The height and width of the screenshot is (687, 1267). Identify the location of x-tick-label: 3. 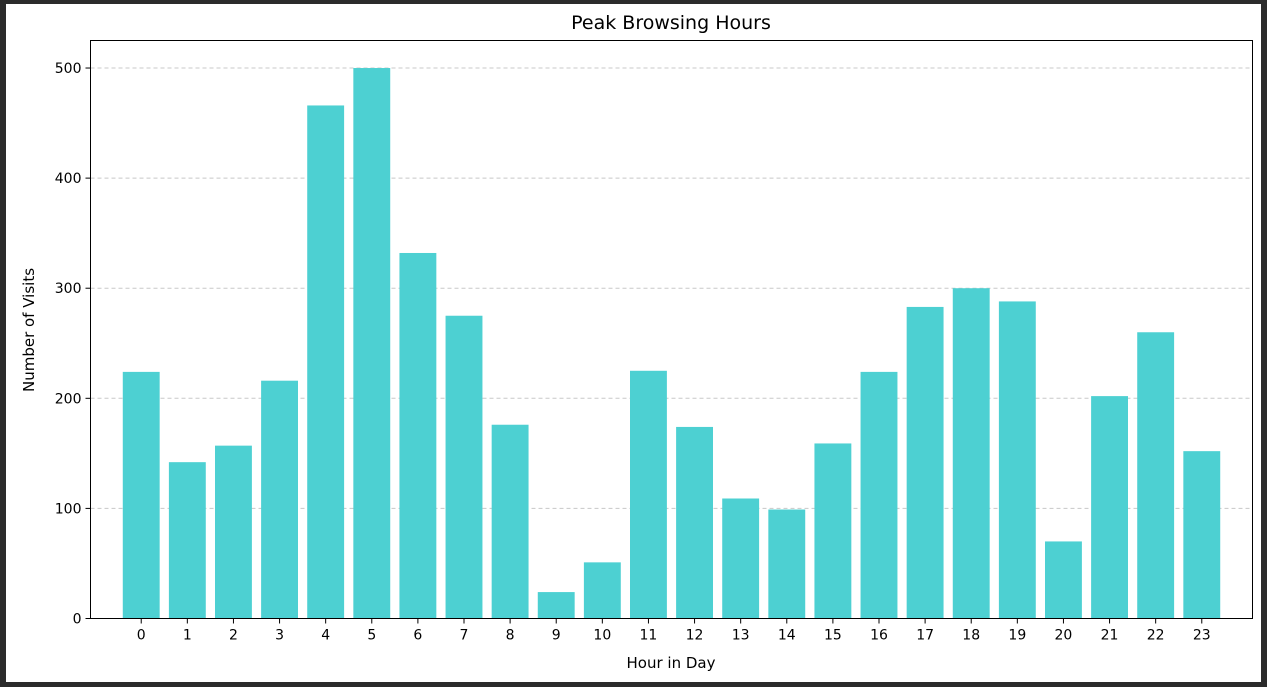
(279, 636).